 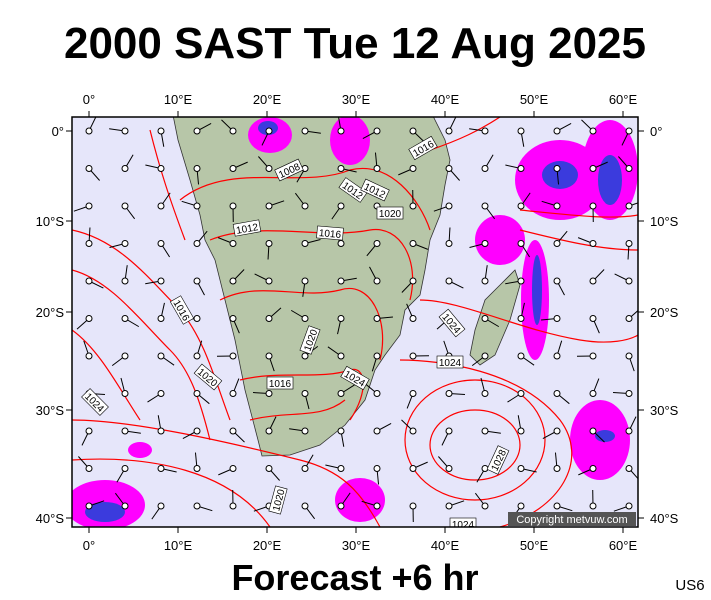 What do you see at coordinates (89, 545) in the screenshot?
I see `lon-label-bottom: 0°` at bounding box center [89, 545].